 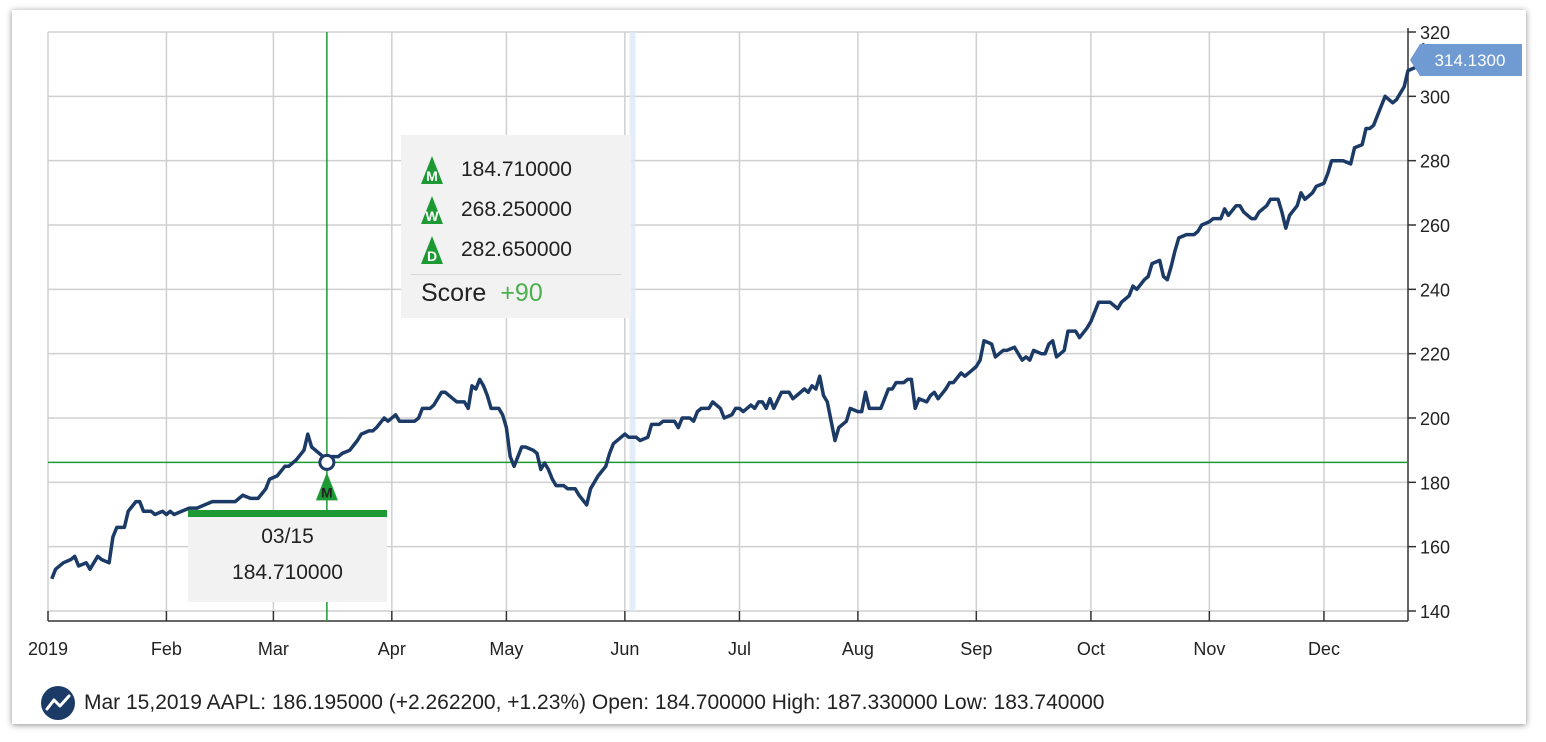 I want to click on daily-signal-icon: D, so click(x=432, y=250).